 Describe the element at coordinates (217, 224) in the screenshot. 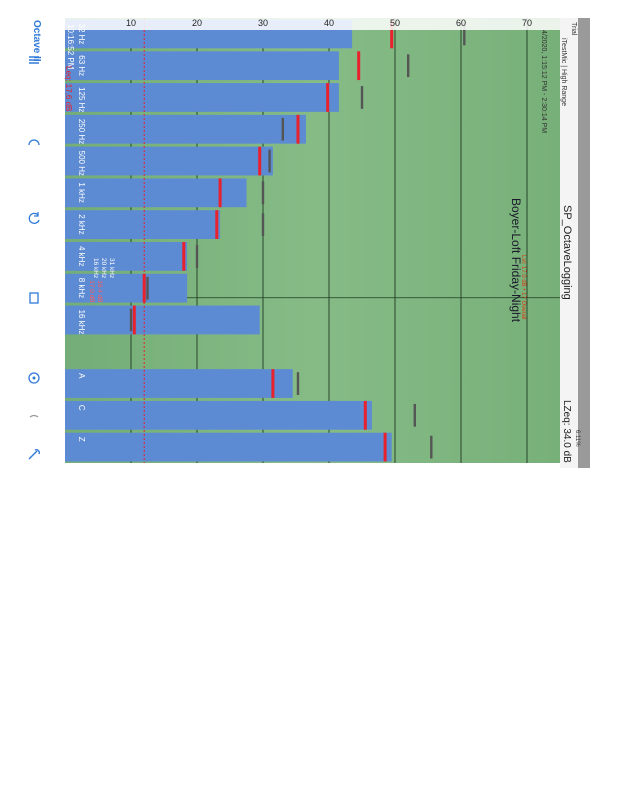

I see `leq-marker-2 kHz` at that location.